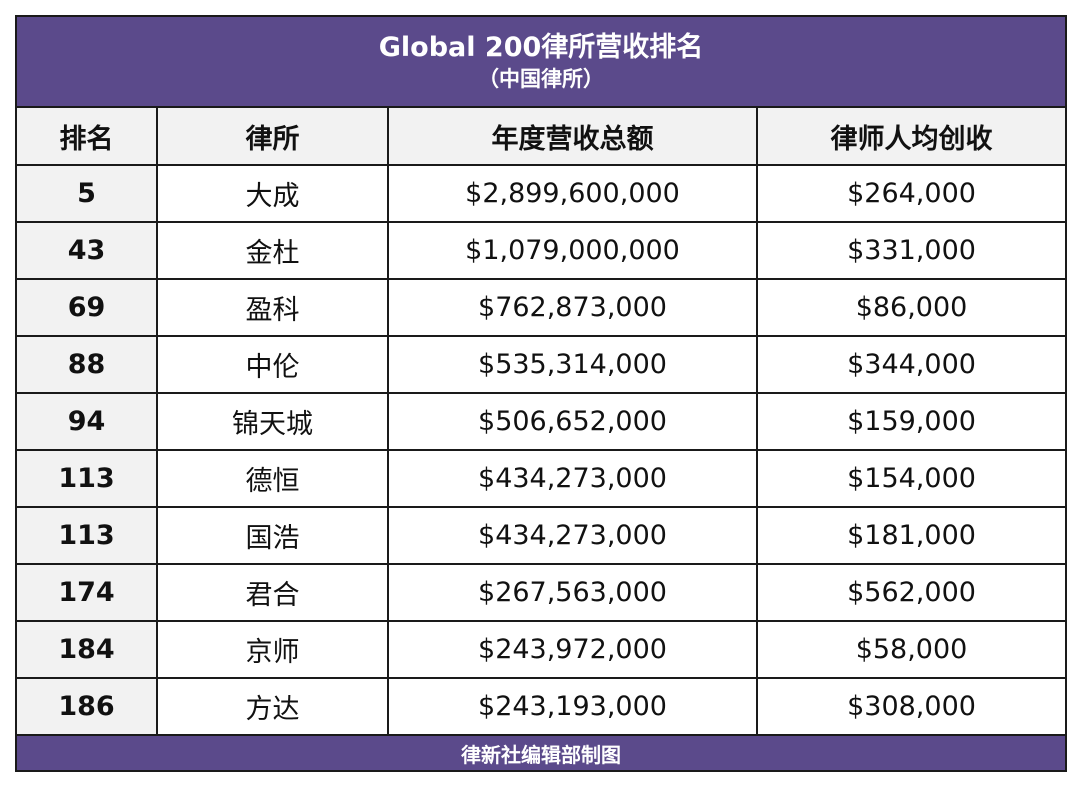  I want to click on per-lawyer-cell: $264,000, so click(911, 193).